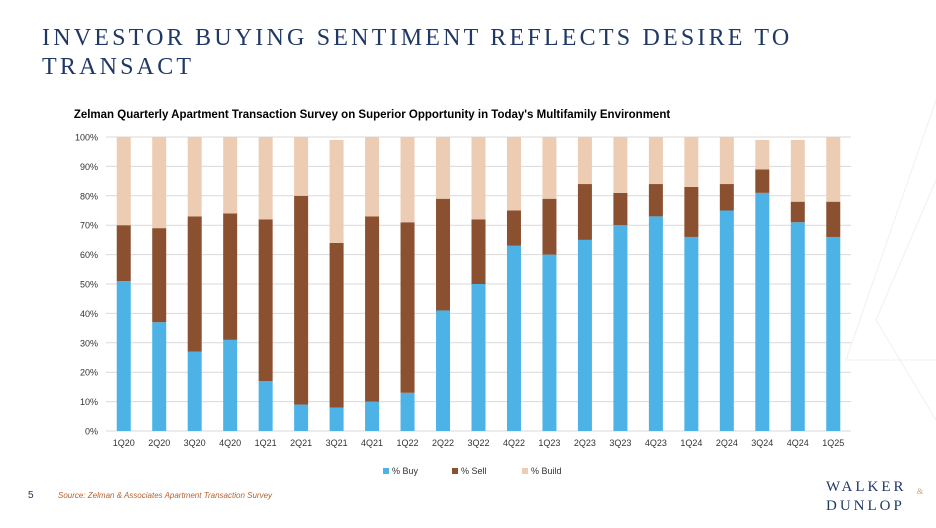 The width and height of the screenshot is (936, 528). I want to click on x-tick-label: 1Q25, so click(833, 443).